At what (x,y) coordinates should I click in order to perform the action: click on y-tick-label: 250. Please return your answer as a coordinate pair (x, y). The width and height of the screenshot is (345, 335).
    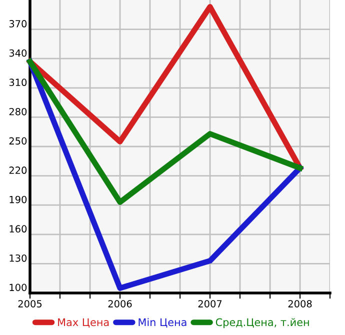
    Looking at the image, I should click on (18, 141).